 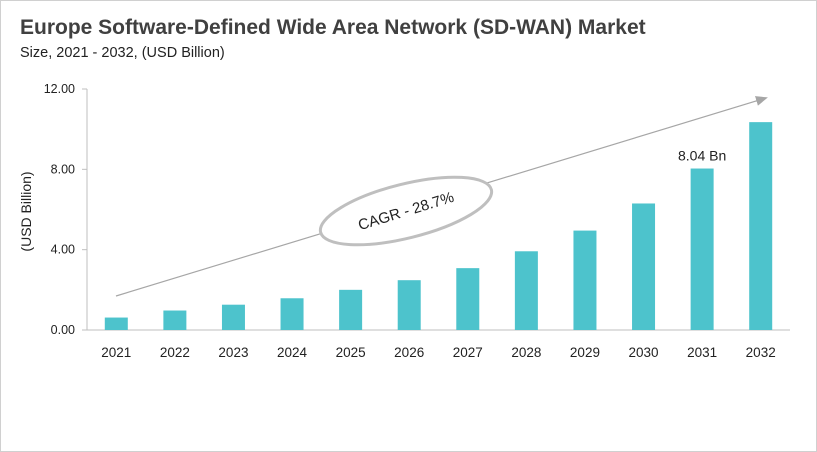 I want to click on bar-2030, so click(x=644, y=266).